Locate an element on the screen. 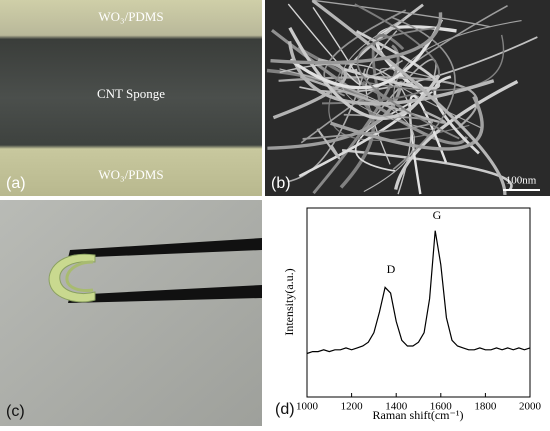 The image size is (550, 431). y-axis-label: Intensity(a.u.) is located at coordinates (289, 301).